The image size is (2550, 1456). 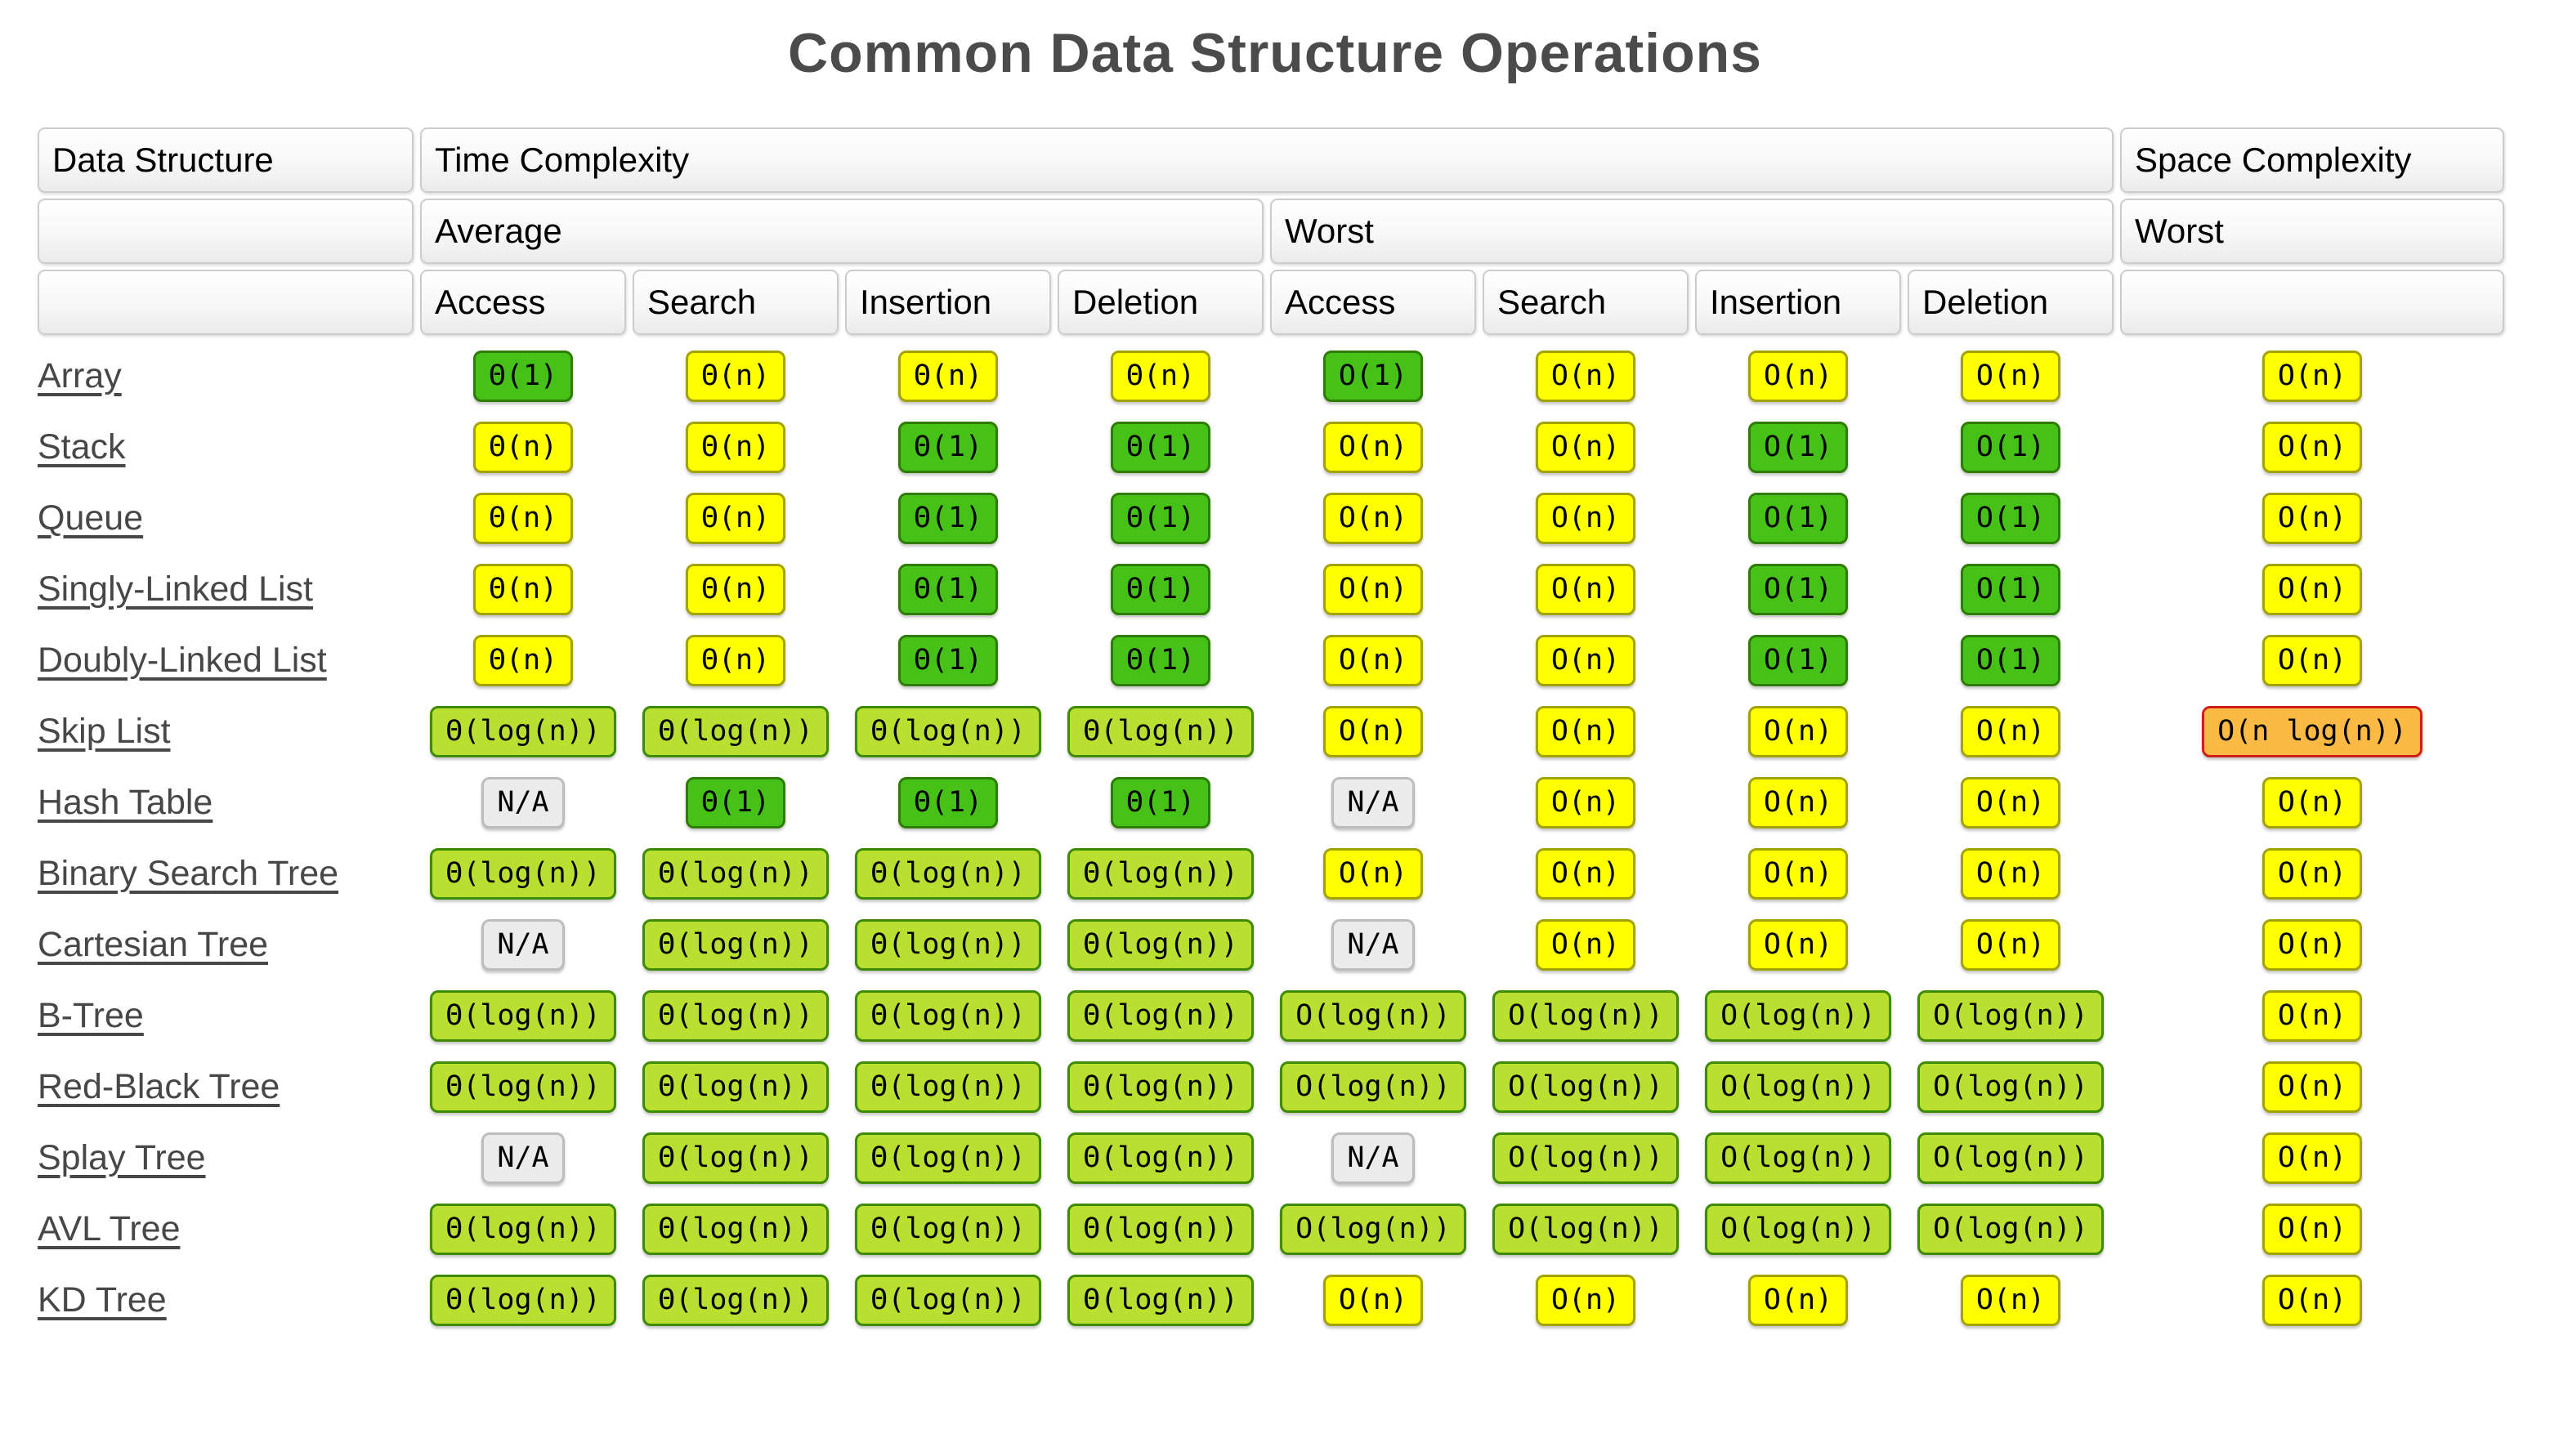 What do you see at coordinates (2011, 873) in the screenshot?
I see `cell-binary-search-tree-7: O(n)` at bounding box center [2011, 873].